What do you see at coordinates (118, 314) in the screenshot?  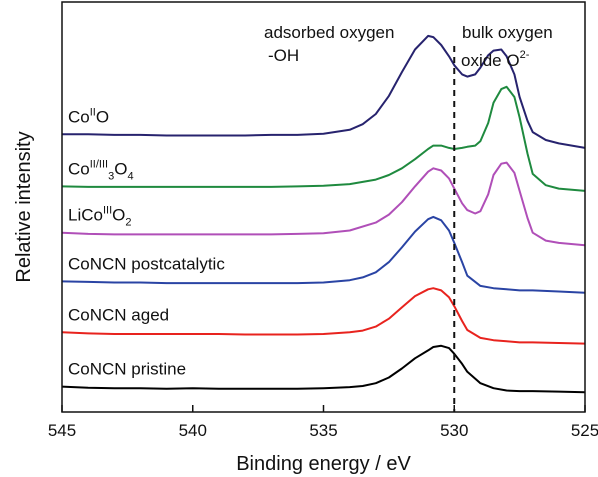 I see `series-label-1: CoNCN aged` at bounding box center [118, 314].